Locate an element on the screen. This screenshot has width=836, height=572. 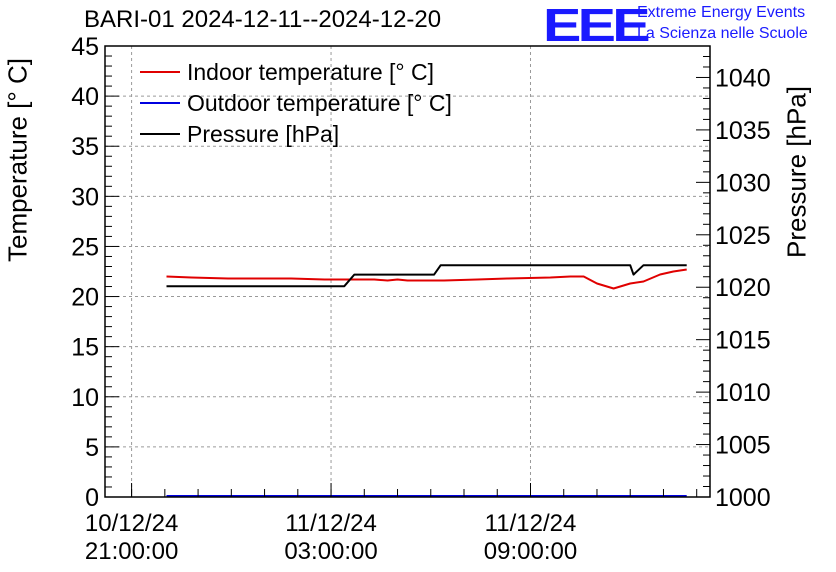
x-tick-time: 09:00:00 is located at coordinates (530, 551).